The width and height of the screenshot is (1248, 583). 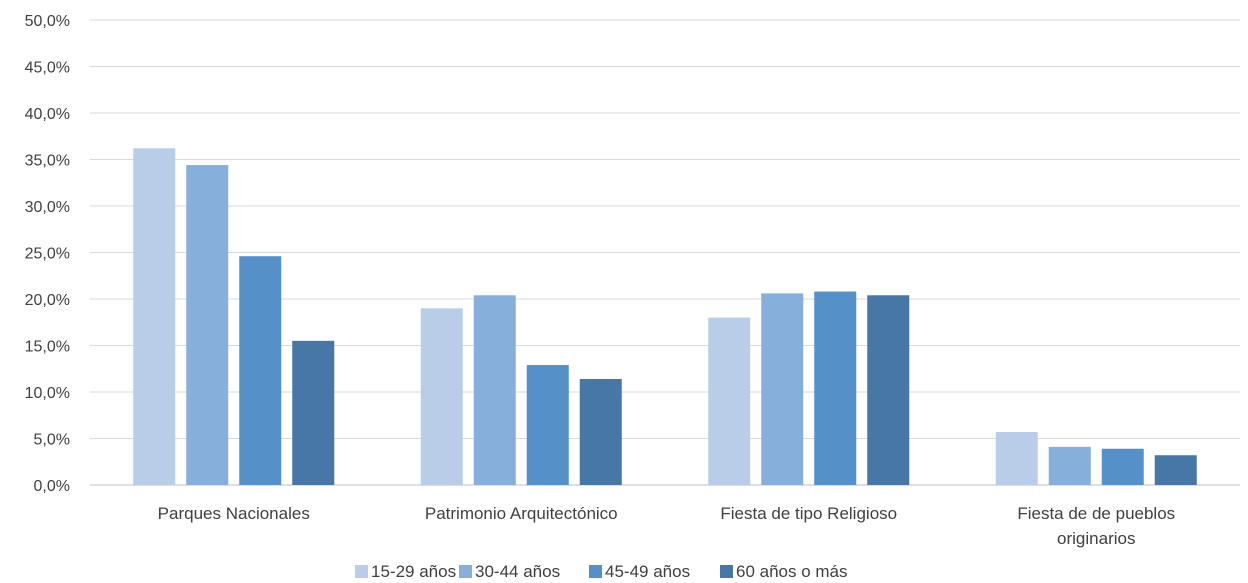 What do you see at coordinates (47, 114) in the screenshot?
I see `y-tick-label: 40,0%` at bounding box center [47, 114].